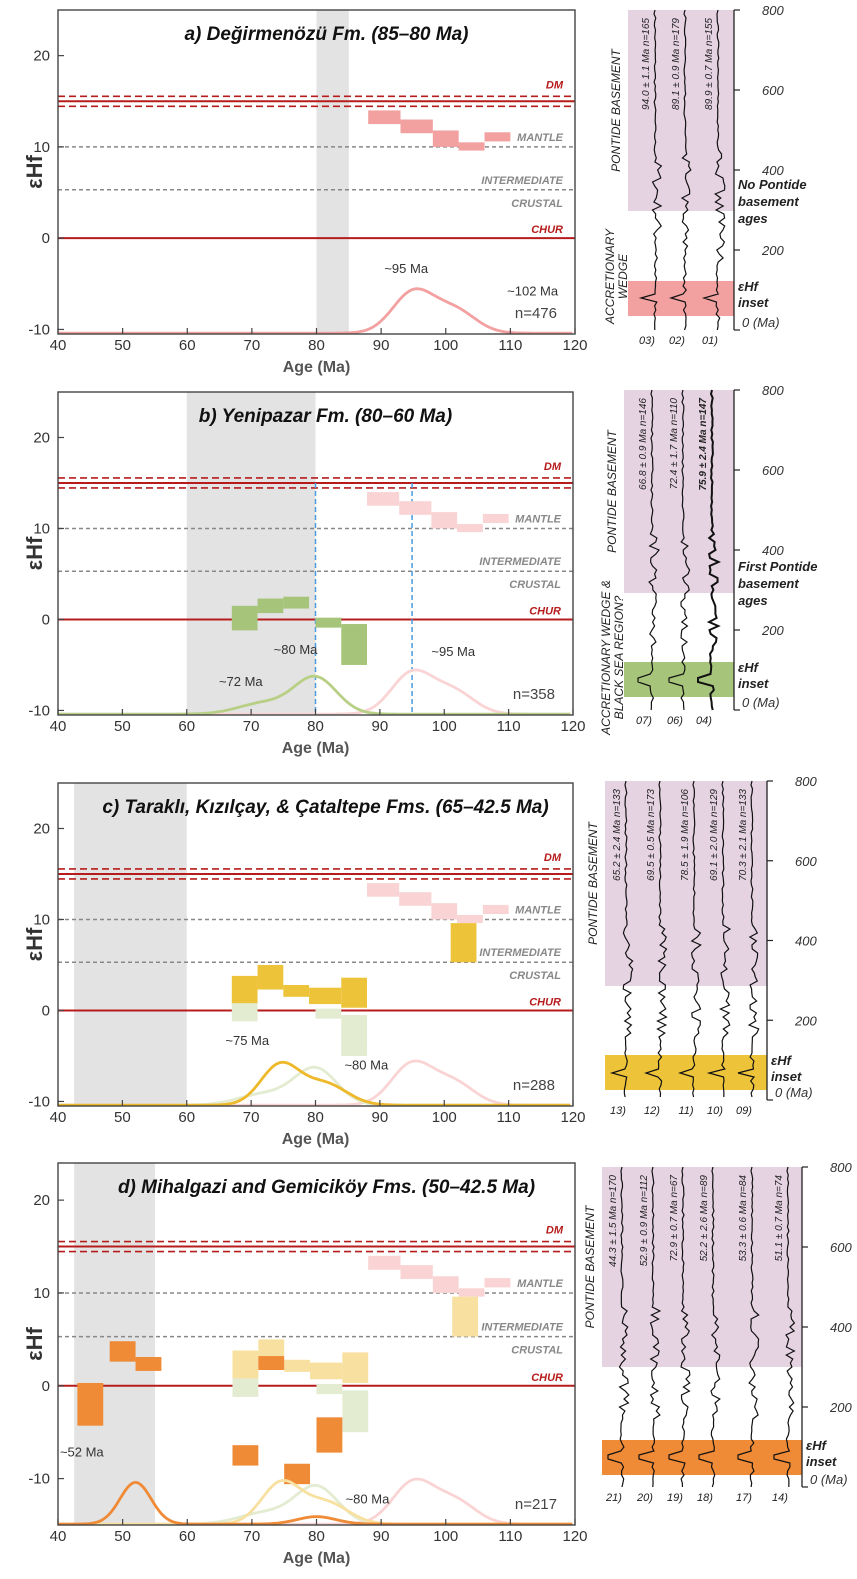 The image size is (857, 1579). Describe the element at coordinates (545, 611) in the screenshot. I see `chur-label: CHUR` at that location.